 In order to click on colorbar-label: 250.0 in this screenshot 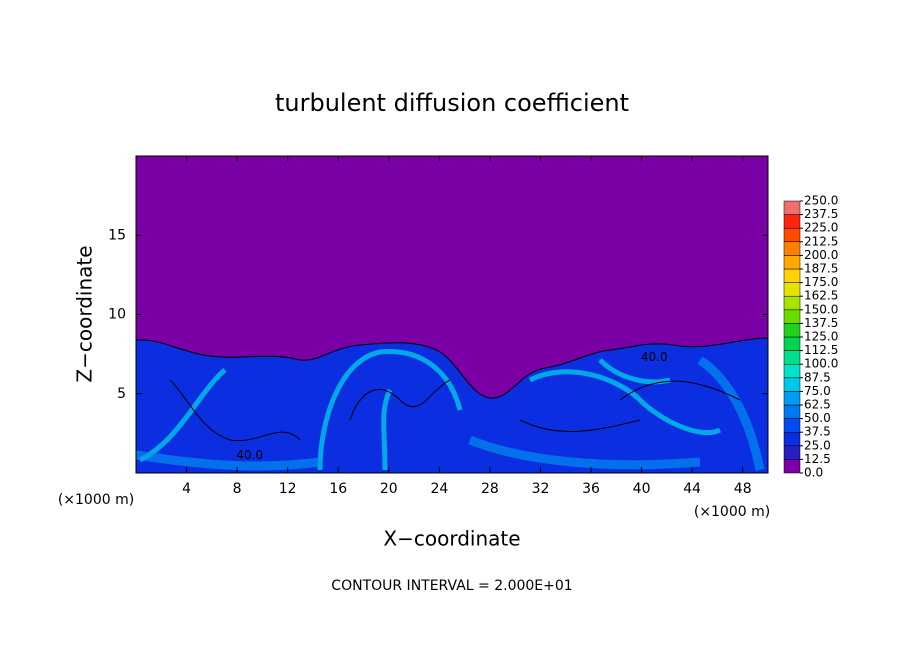, I will do `click(821, 201)`.